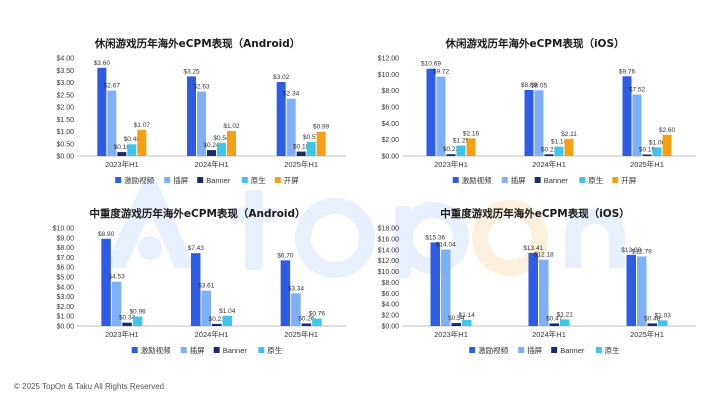 The image size is (720, 405). I want to click on data-label: $0.21, so click(217, 319).